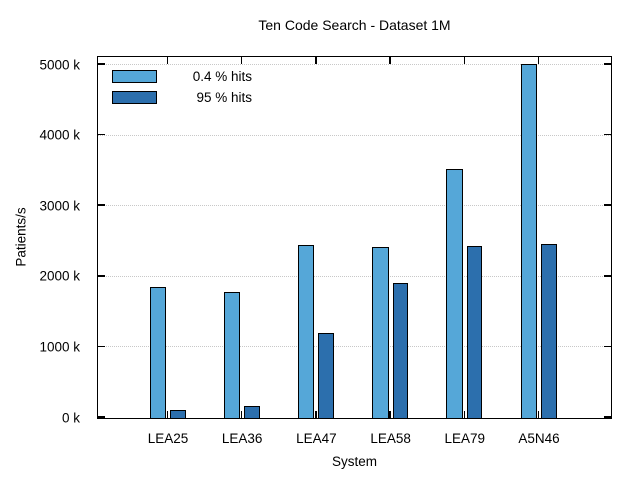 The width and height of the screenshot is (640, 480). Describe the element at coordinates (157, 352) in the screenshot. I see `bar-lea25-series0` at that location.